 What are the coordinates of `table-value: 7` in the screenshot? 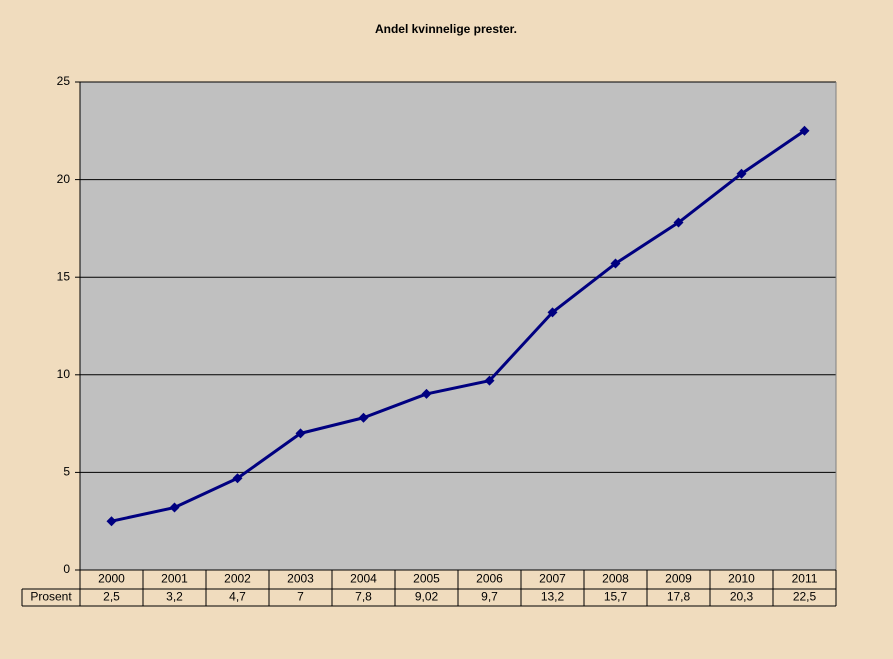 It's located at (300, 597).